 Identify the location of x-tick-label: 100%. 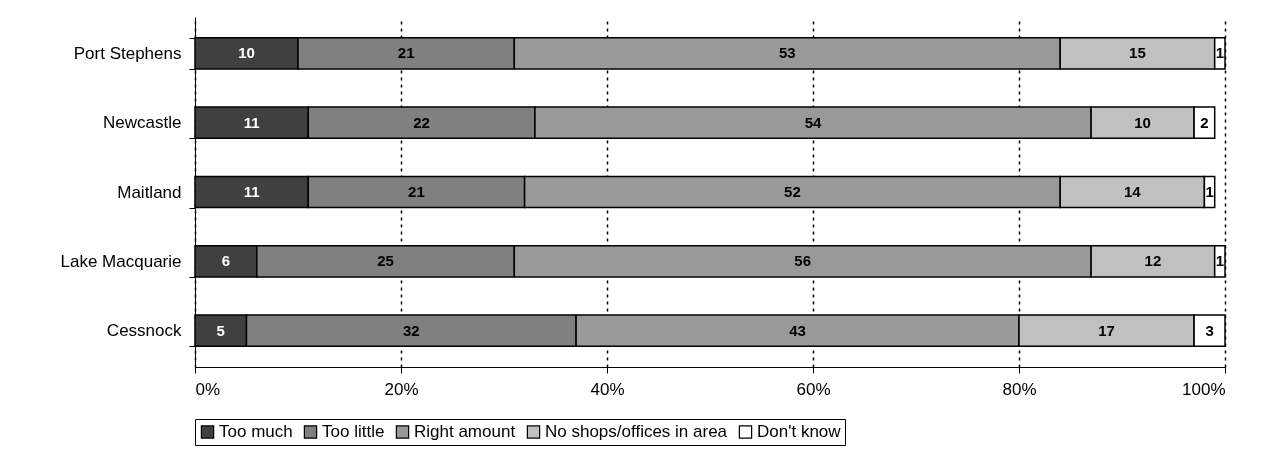
(1204, 389).